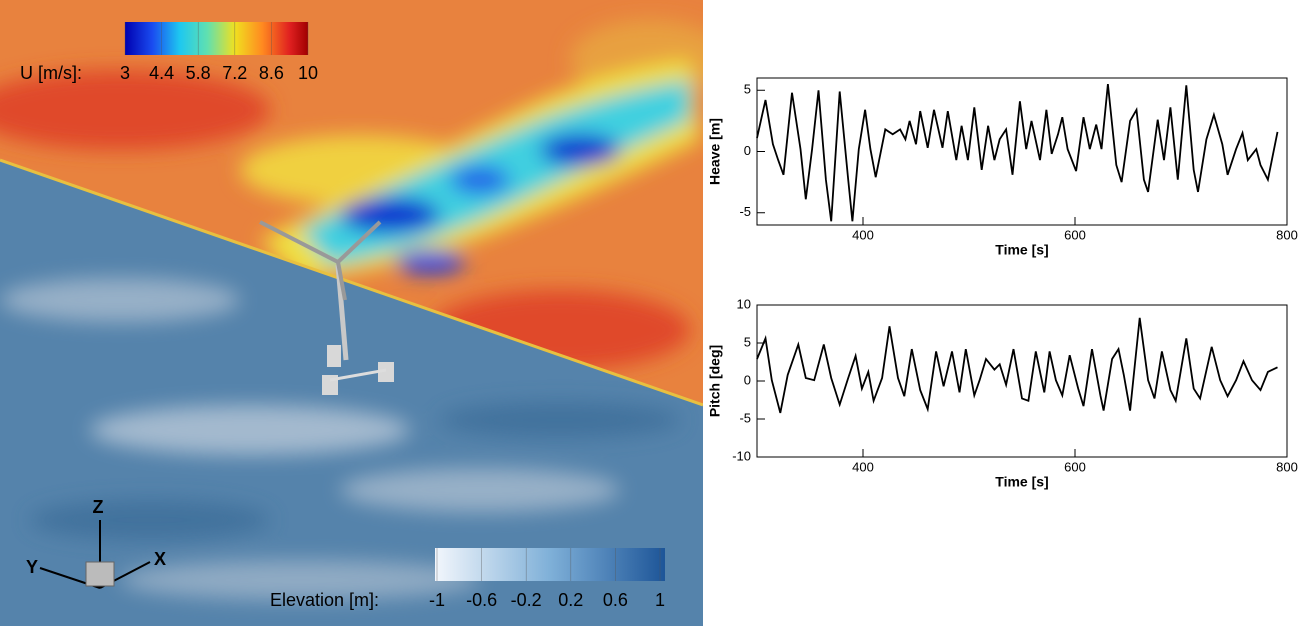 This screenshot has height=626, width=1303. What do you see at coordinates (715, 151) in the screenshot?
I see `y-axis-title: Heave [m]` at bounding box center [715, 151].